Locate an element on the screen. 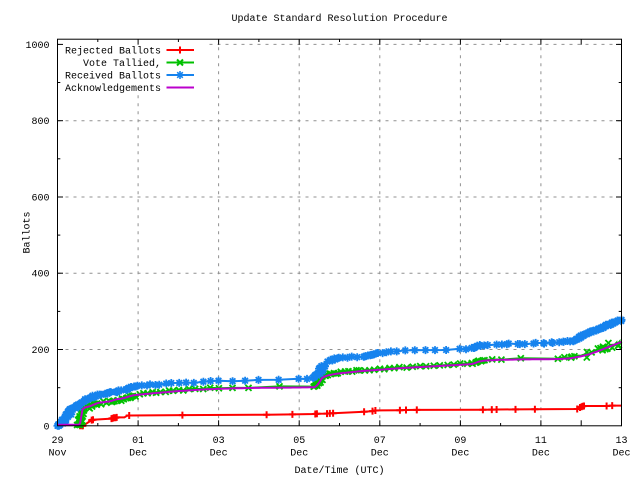 Image resolution: width=640 pixels, height=485 pixels. svg-text: Rejected Ballots is located at coordinates (113, 52).